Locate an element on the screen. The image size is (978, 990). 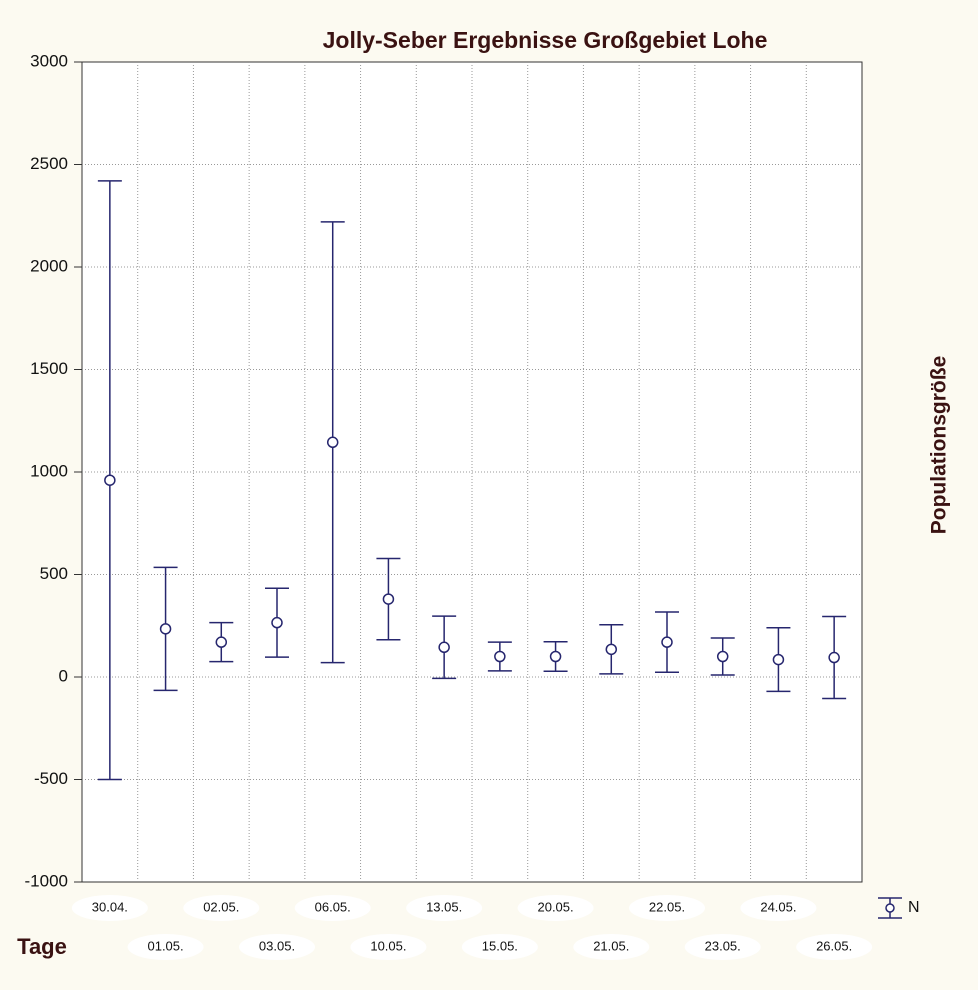
x-tick-label: 21.05. is located at coordinates (611, 945).